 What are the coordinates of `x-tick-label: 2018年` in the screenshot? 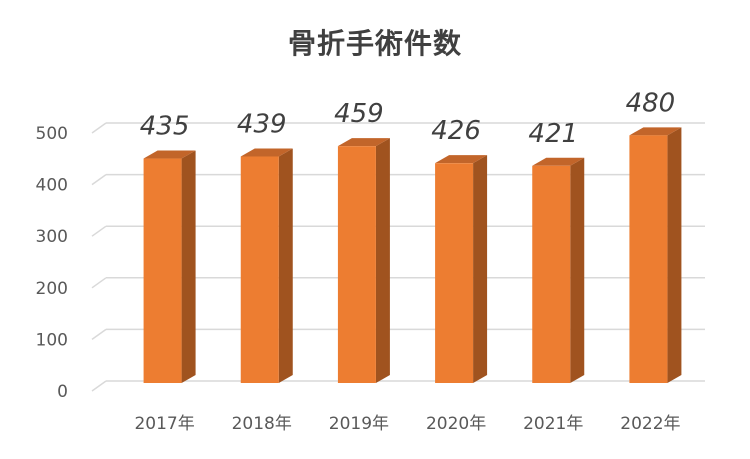 It's located at (262, 424).